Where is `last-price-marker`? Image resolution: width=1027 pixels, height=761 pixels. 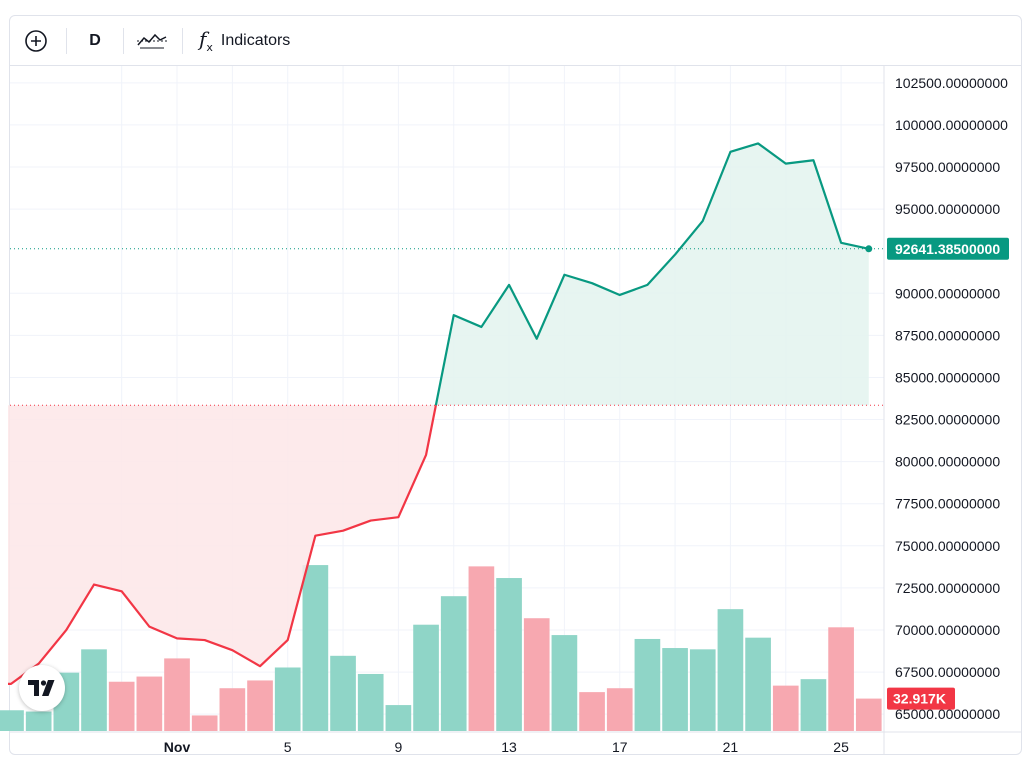
last-price-marker is located at coordinates (869, 249).